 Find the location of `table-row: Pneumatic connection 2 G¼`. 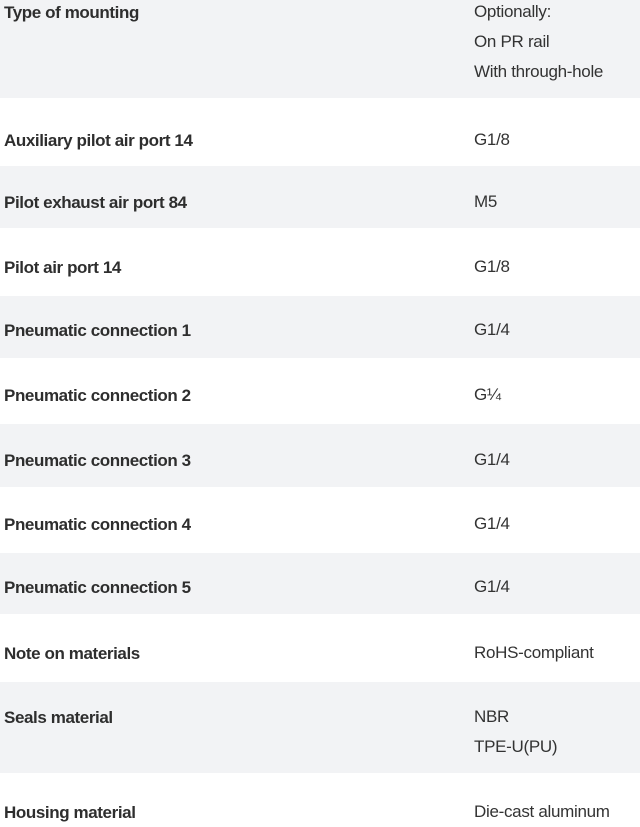

table-row: Pneumatic connection 2 G¼ is located at coordinates (320, 391).